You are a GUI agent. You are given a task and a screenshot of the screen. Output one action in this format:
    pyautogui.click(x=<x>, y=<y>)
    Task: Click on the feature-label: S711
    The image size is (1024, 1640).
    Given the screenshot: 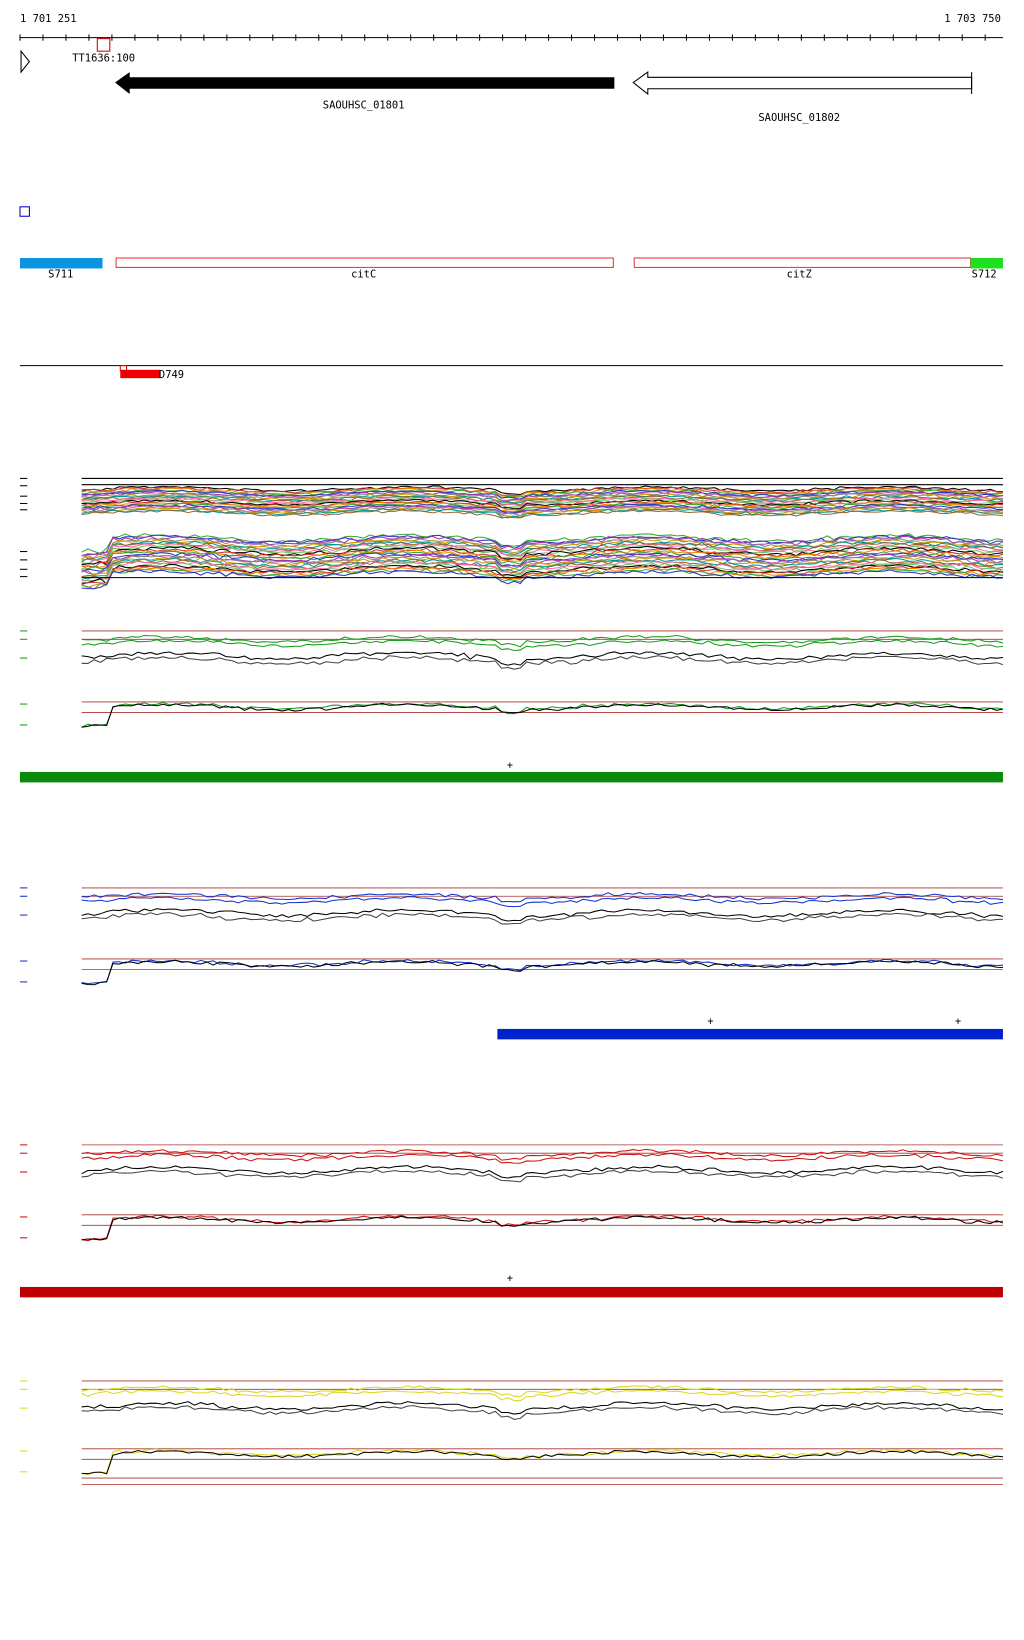 What is the action you would take?
    pyautogui.click(x=60, y=275)
    